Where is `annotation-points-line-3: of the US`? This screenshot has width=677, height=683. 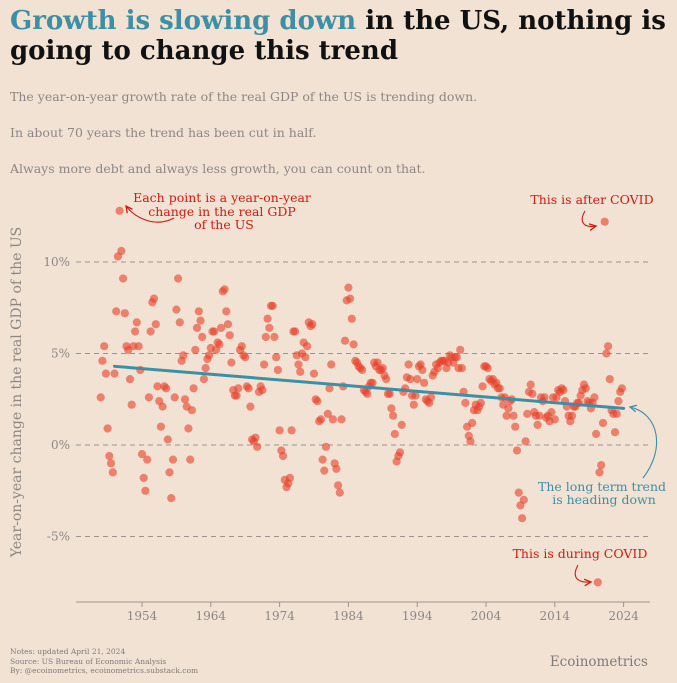
annotation-points-line-3: of the US is located at coordinates (224, 224).